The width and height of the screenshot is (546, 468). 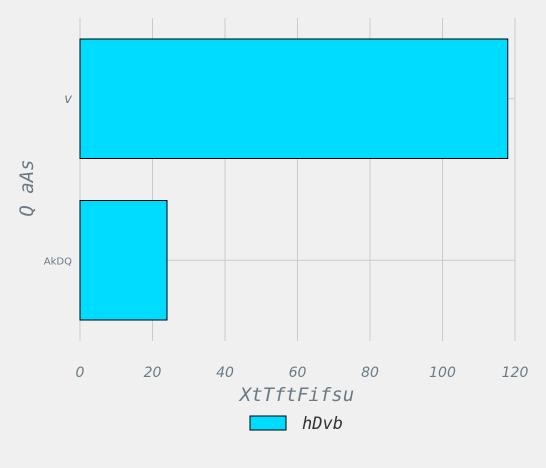 I want to click on x-tick-labels: 0 20 40 60 80 100 120, so click(x=302, y=373).